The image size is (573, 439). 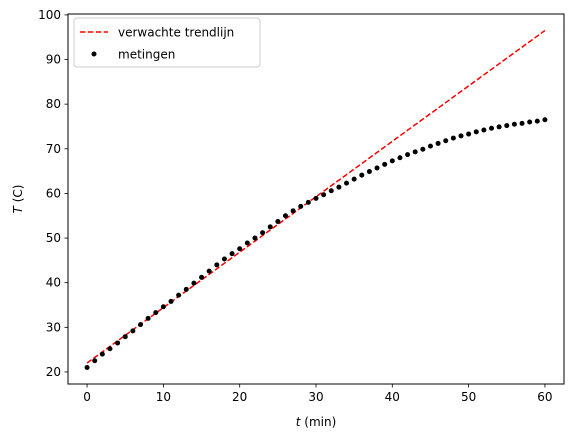 I want to click on x-tick-label: 20, so click(x=239, y=397).